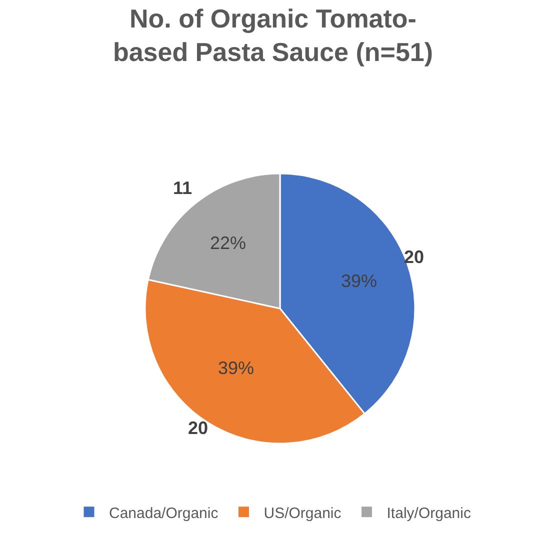 Image resolution: width=546 pixels, height=545 pixels. What do you see at coordinates (429, 513) in the screenshot?
I see `legend-label: Italy/Organic` at bounding box center [429, 513].